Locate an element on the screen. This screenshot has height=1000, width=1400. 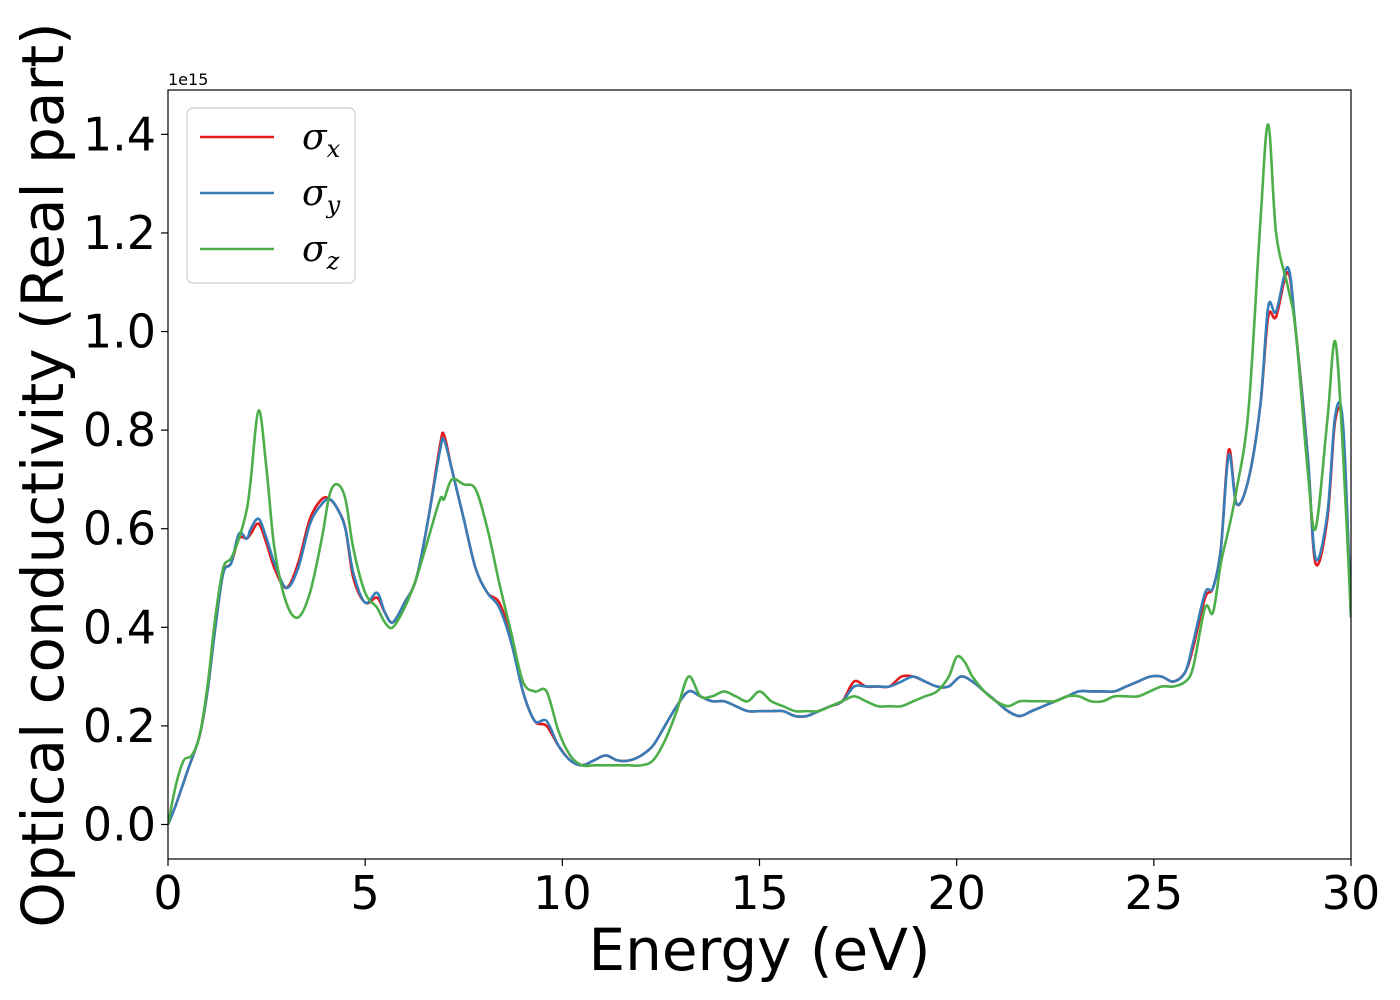
legend-box is located at coordinates (271, 195).